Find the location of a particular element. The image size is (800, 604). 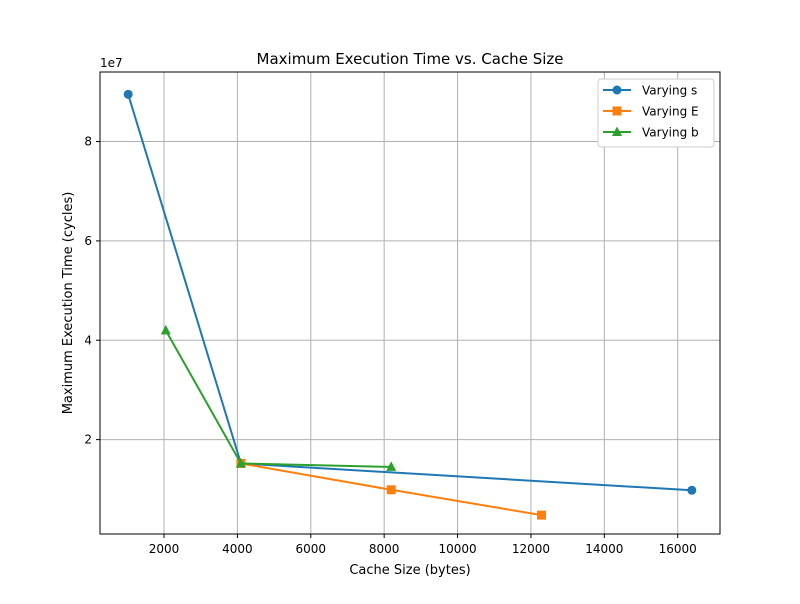

x-axis-label: Cache Size (bytes) is located at coordinates (409, 570).